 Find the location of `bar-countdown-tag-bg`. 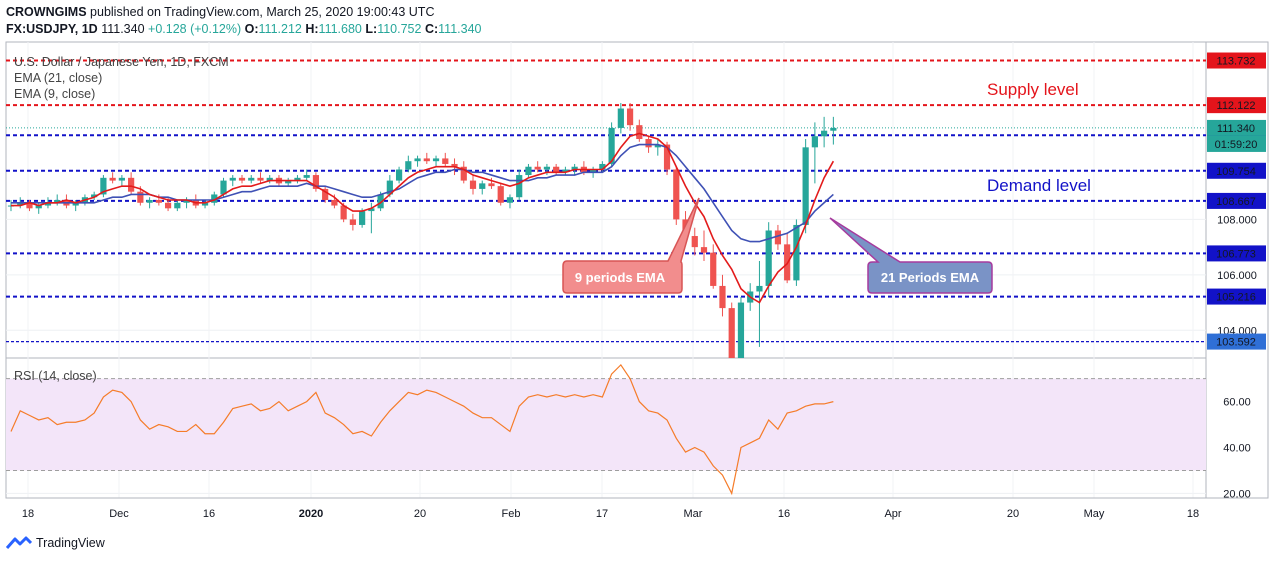

bar-countdown-tag-bg is located at coordinates (1236, 143).